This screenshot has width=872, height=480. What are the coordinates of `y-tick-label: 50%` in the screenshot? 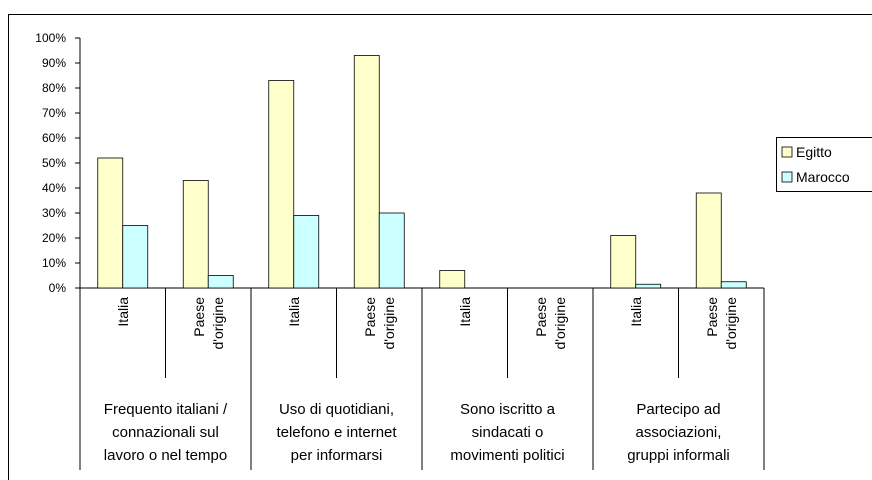 It's located at (54, 163).